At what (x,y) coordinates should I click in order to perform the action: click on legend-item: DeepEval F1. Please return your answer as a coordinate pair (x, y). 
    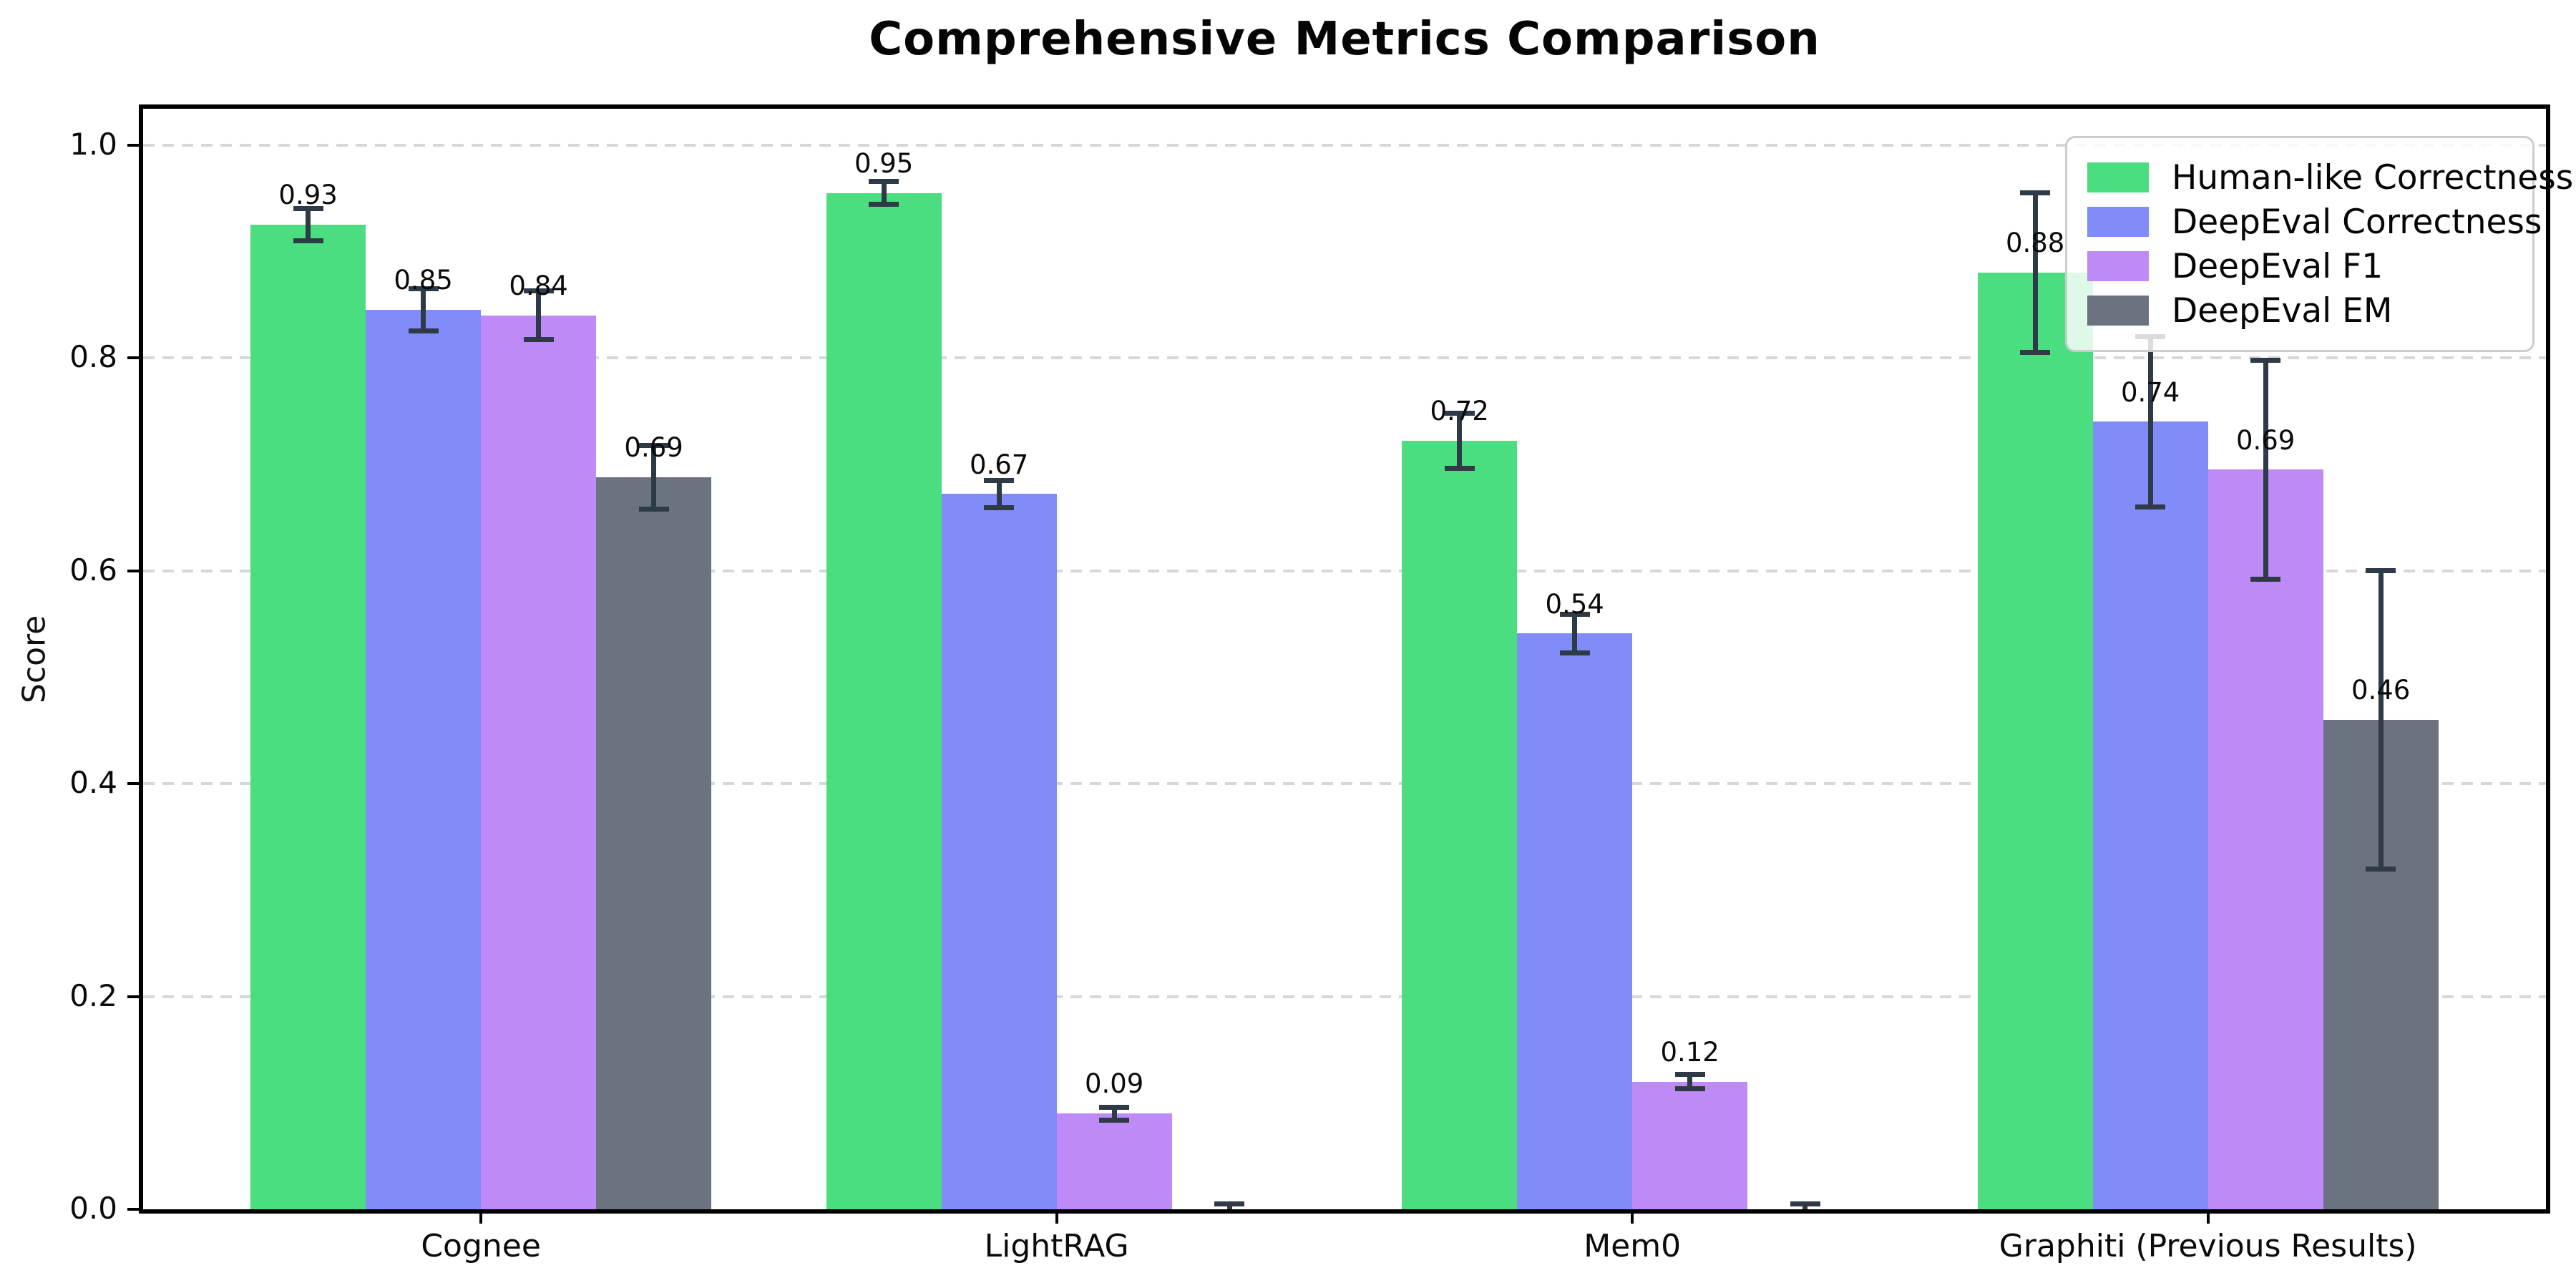
    Looking at the image, I should click on (2299, 266).